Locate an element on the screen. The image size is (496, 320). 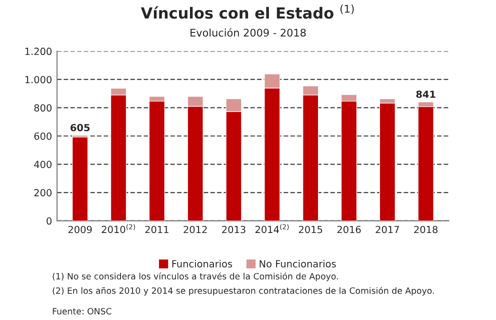
text: (2) En los años 2010 y 2014 se presupuestaron contrataciones de la Comisión de Apoyo. is located at coordinates (243, 291).